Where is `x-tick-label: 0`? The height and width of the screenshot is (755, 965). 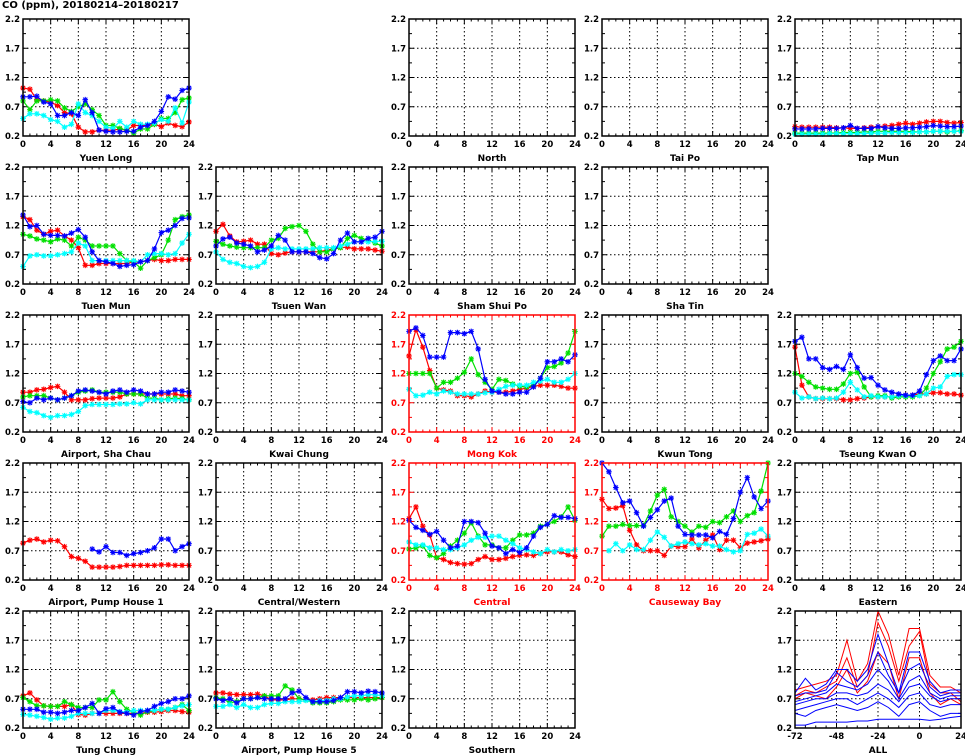
x-tick-label: 0 is located at coordinates (23, 441).